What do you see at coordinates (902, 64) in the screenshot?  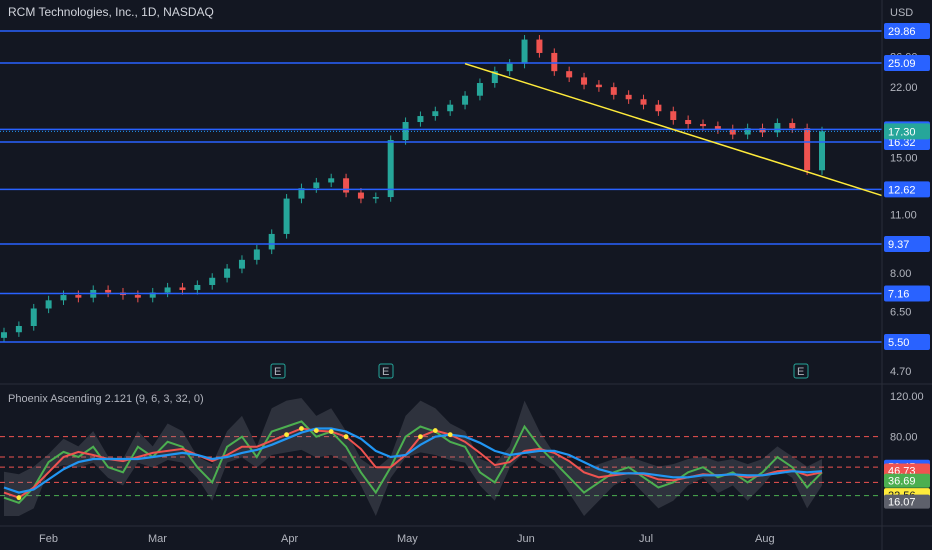 I see `level-price-label: 25.09` at bounding box center [902, 64].